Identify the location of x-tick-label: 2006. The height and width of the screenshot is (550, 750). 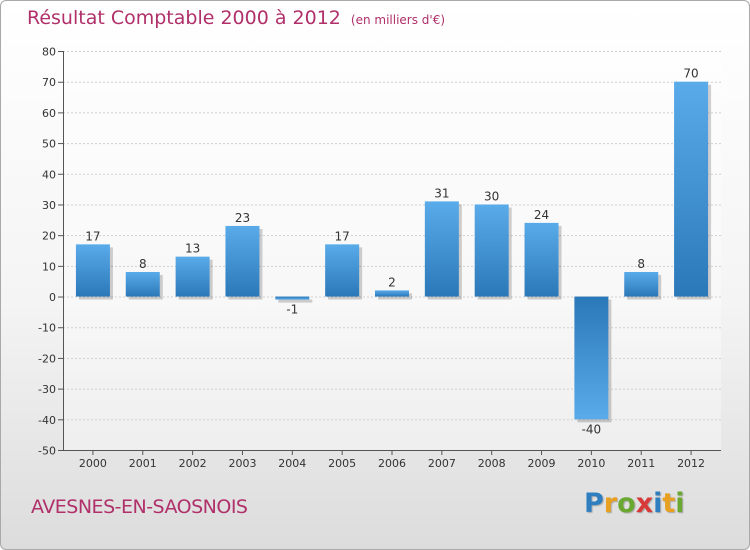
(392, 463).